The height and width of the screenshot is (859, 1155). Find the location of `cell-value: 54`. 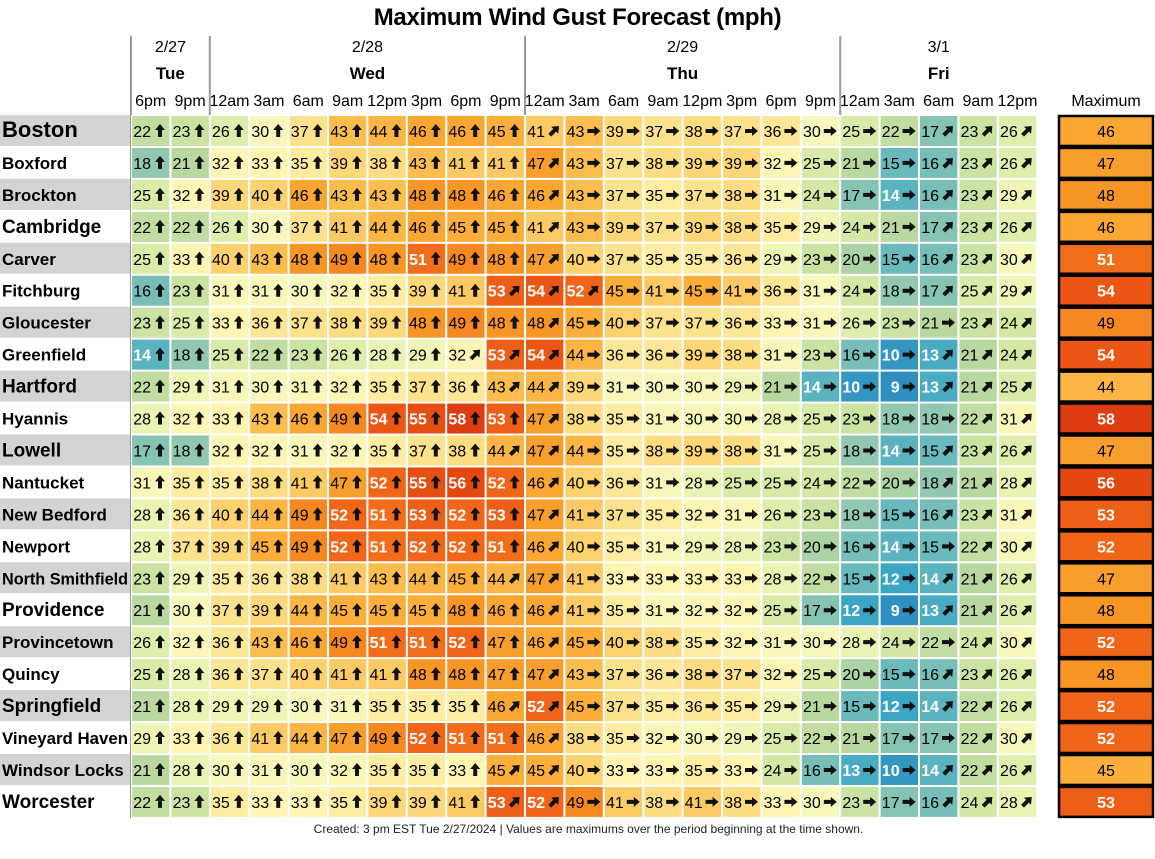

cell-value: 54 is located at coordinates (536, 356).